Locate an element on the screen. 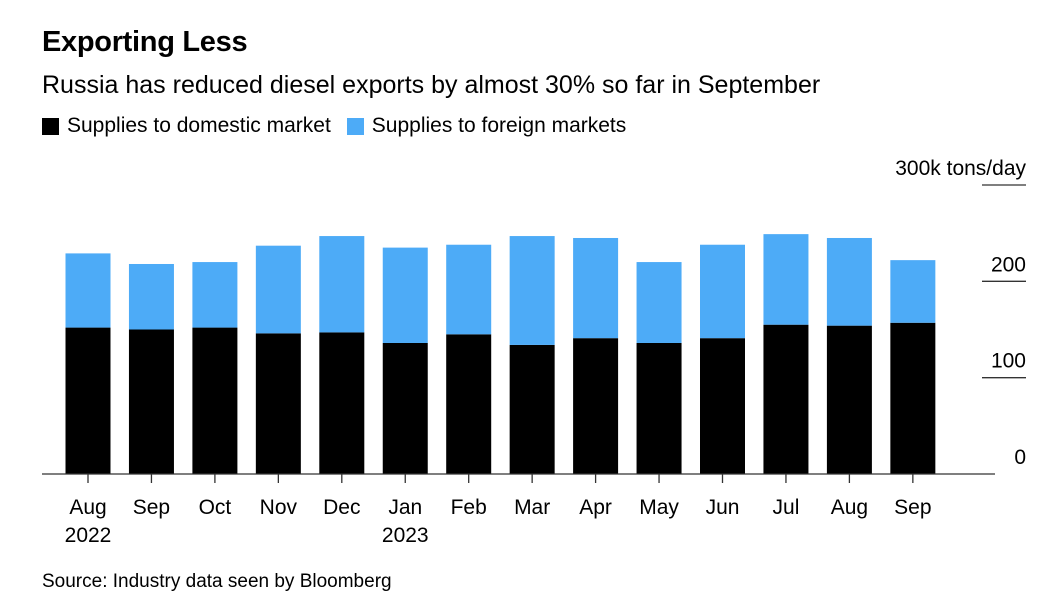 The width and height of the screenshot is (1058, 598). x-tick-label: Oct is located at coordinates (215, 507).